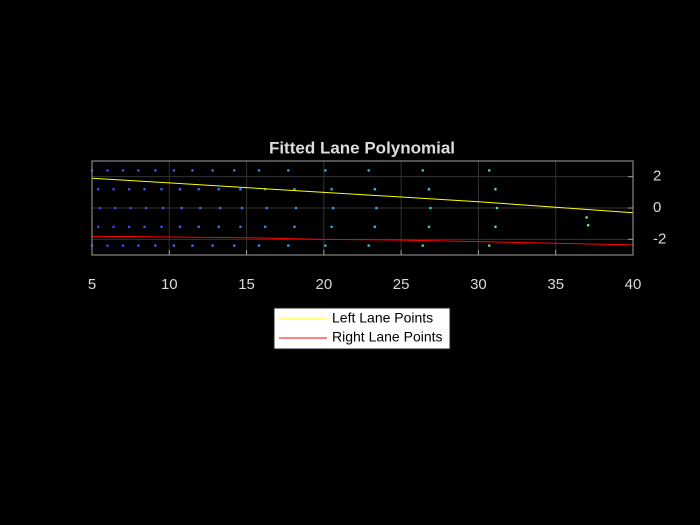  I want to click on legend-box, so click(362, 328).